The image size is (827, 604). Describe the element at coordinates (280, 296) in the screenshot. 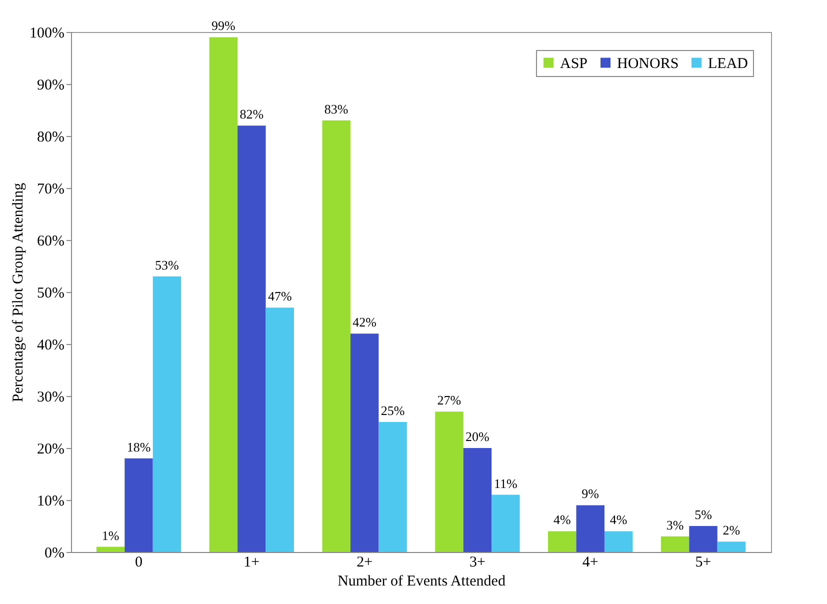

I see `data-label: 47%` at that location.